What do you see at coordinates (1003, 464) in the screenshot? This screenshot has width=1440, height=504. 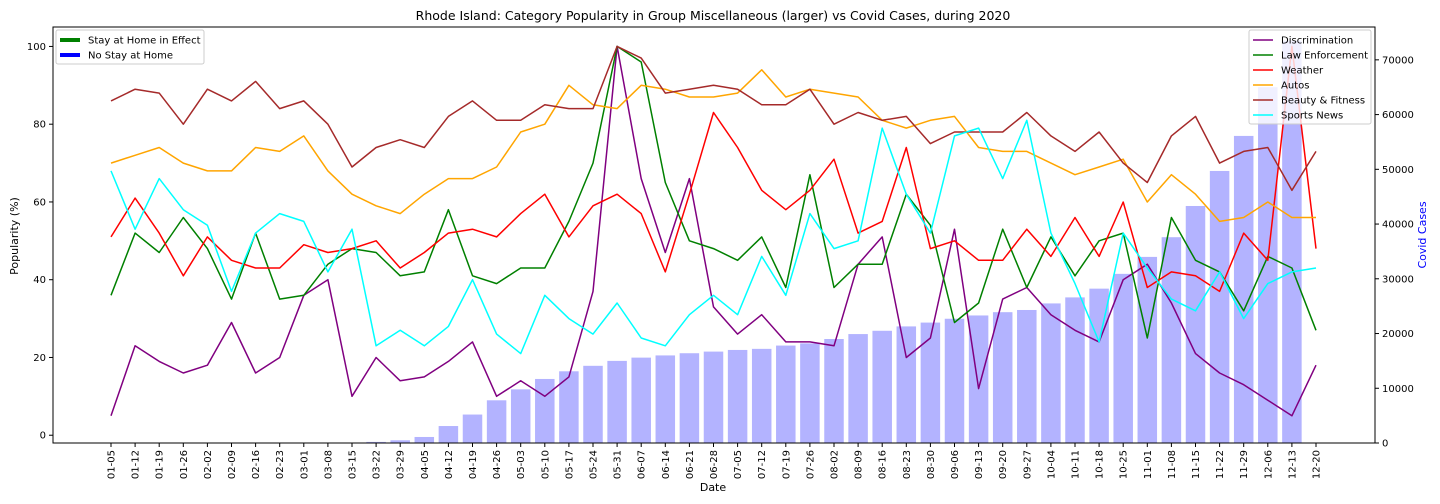 I see `x-tick-label: 09-20` at bounding box center [1003, 464].